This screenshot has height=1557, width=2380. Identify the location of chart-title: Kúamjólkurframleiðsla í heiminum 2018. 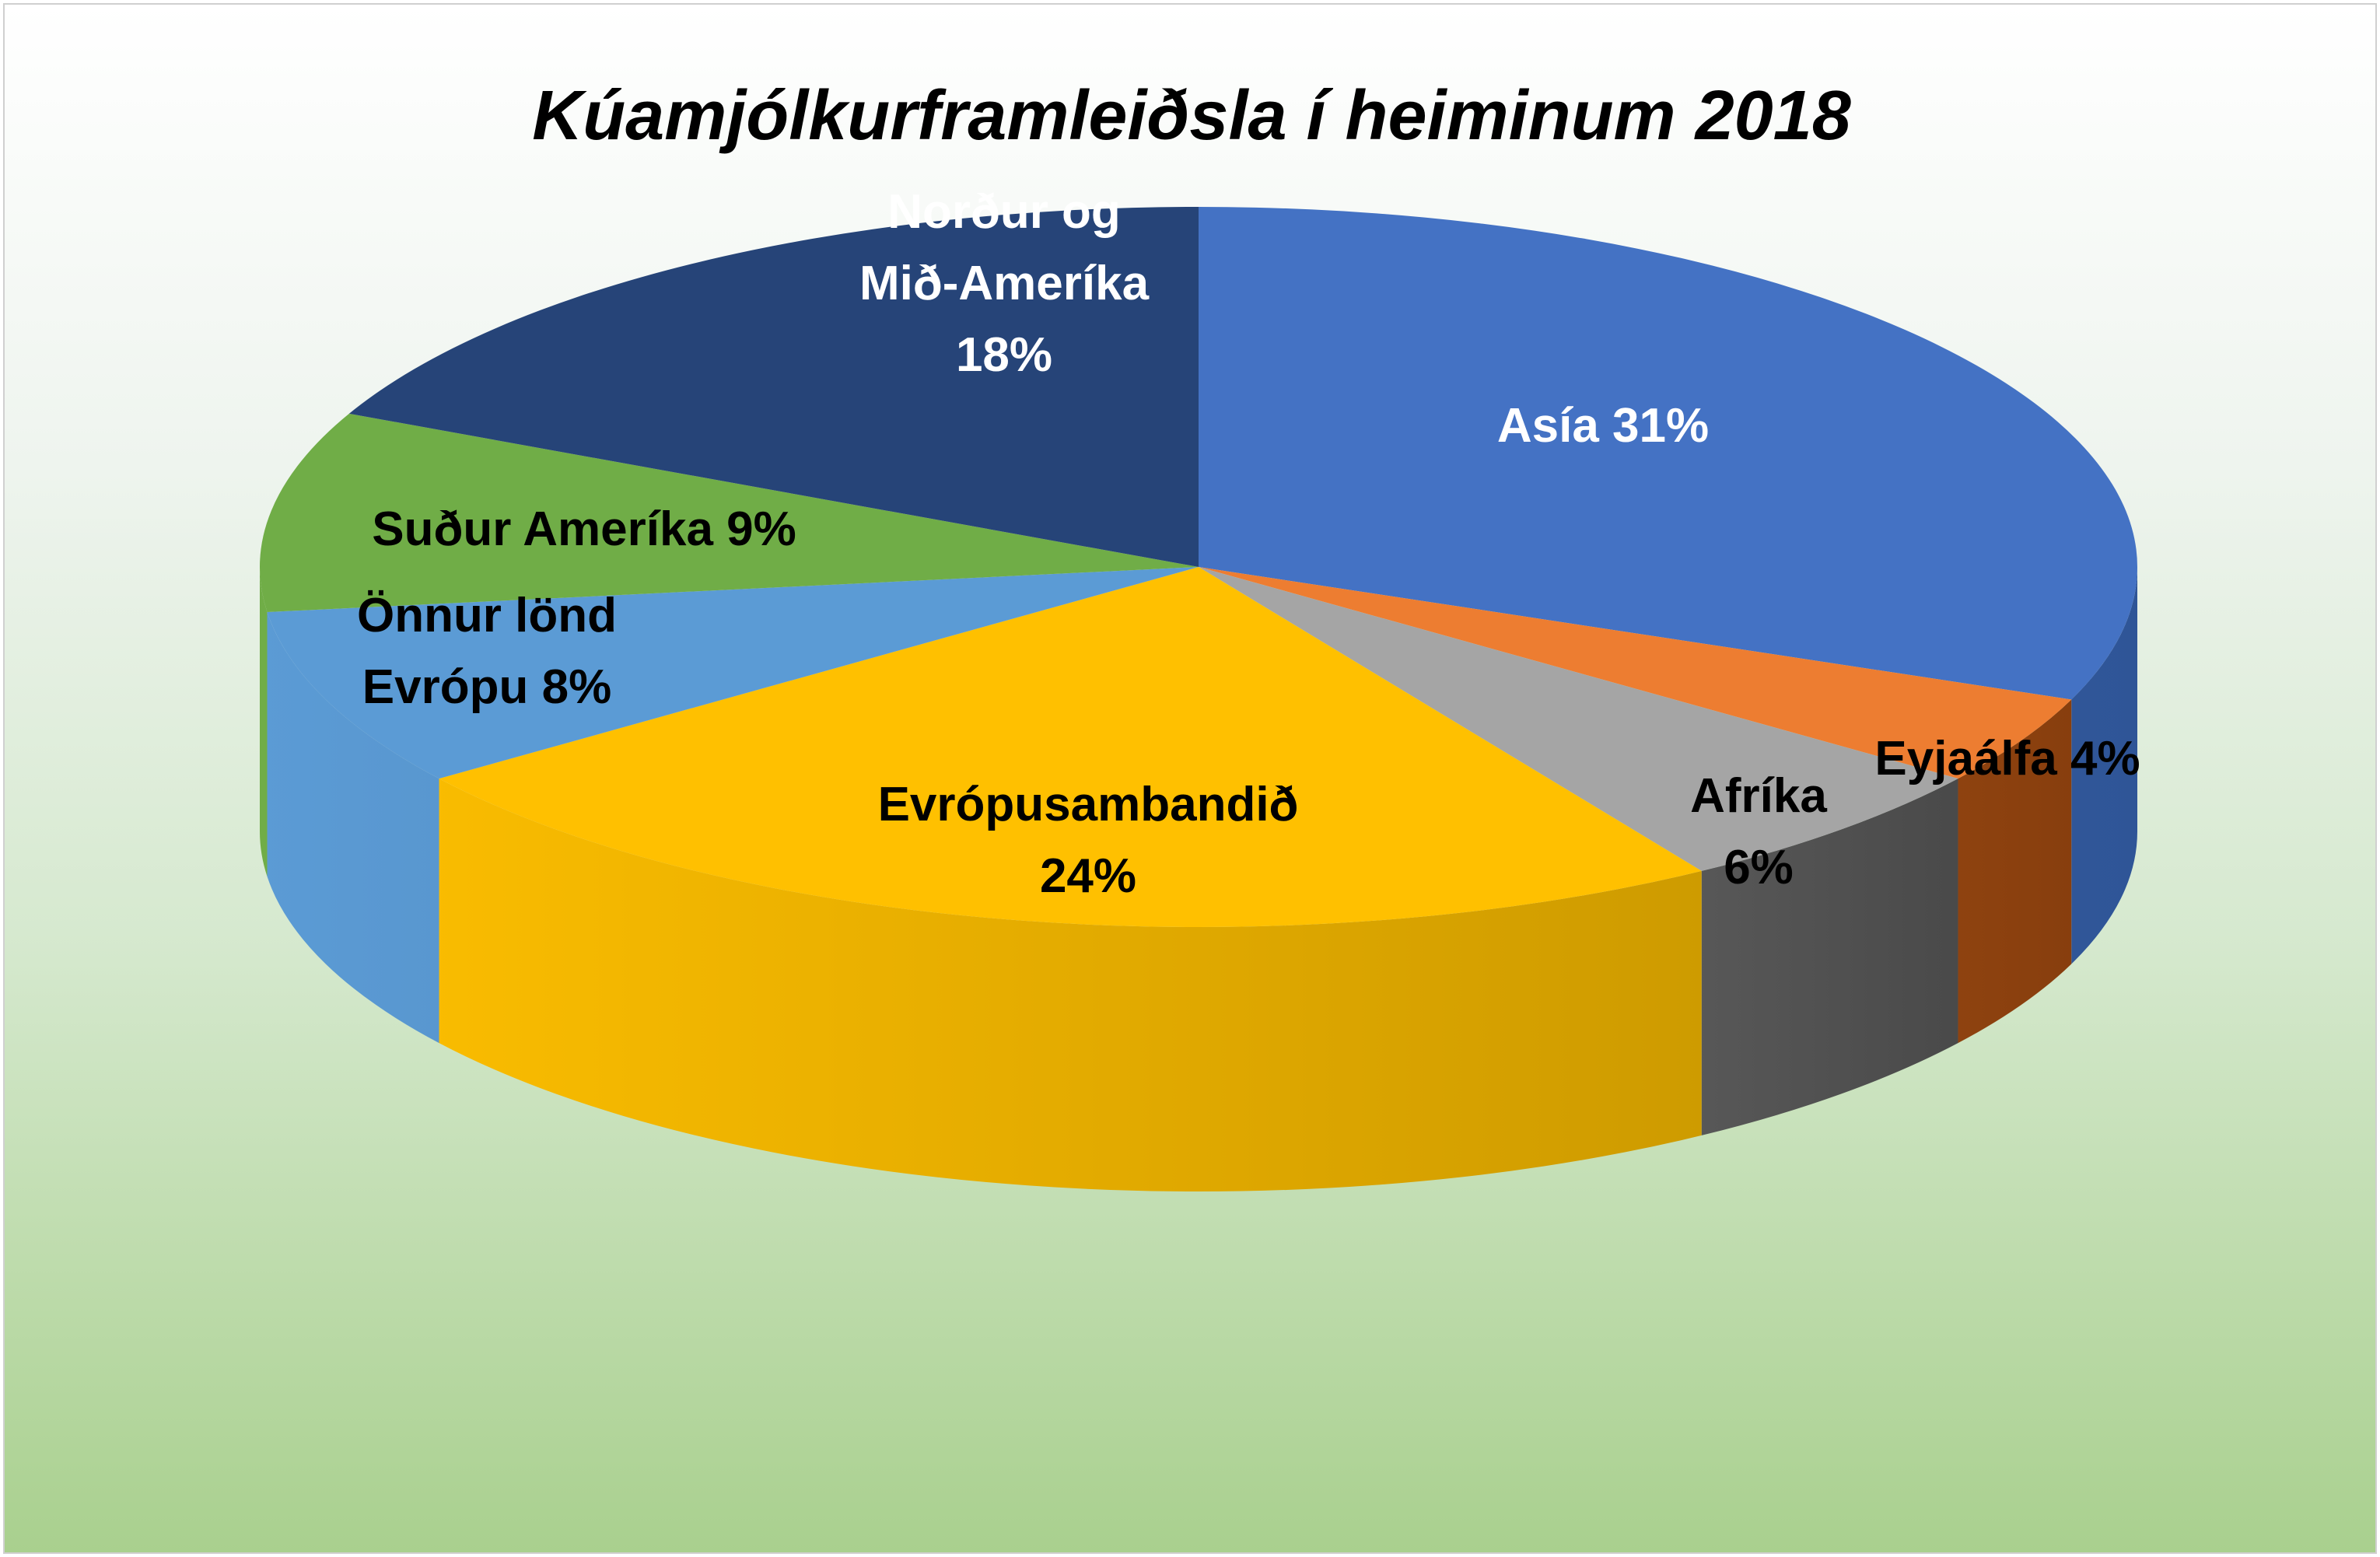
(1192, 116).